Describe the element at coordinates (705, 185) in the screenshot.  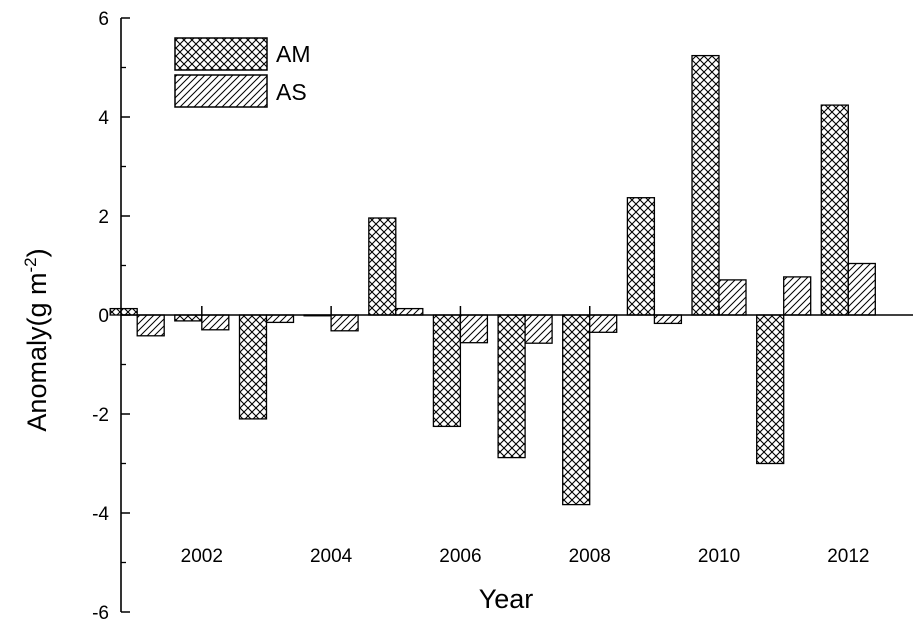
I see `bar-am-2010` at that location.